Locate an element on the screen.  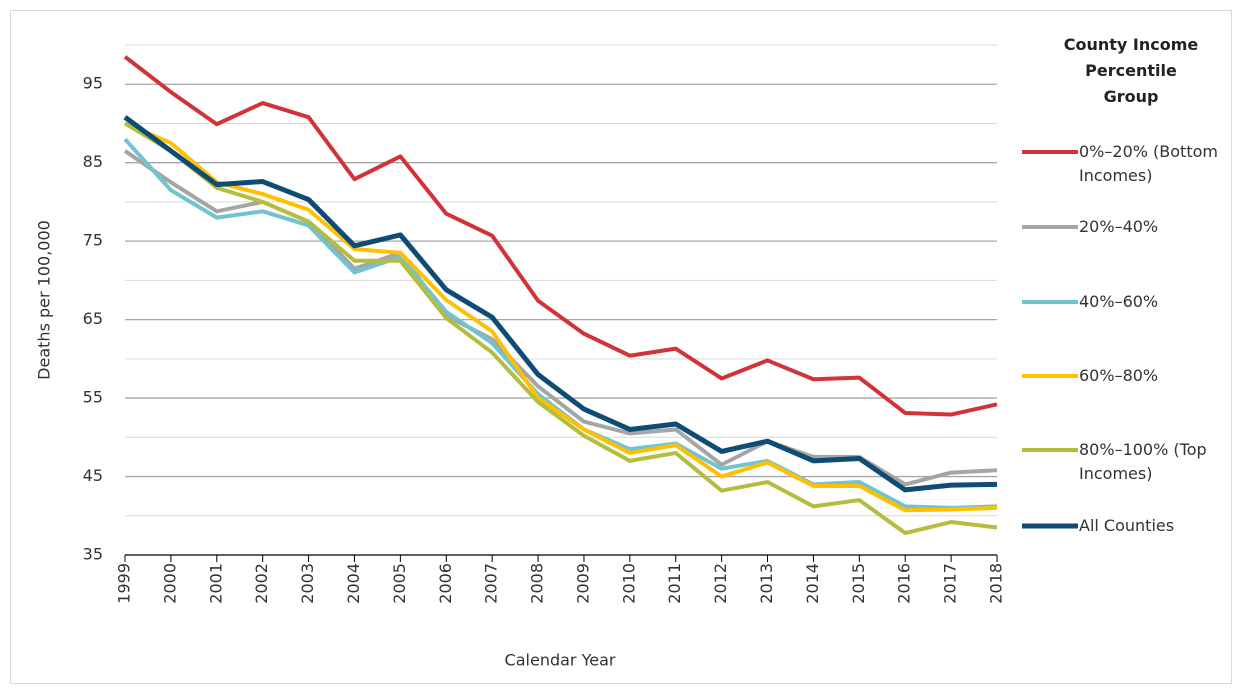
legend-label: 60%–80% is located at coordinates (1119, 375).